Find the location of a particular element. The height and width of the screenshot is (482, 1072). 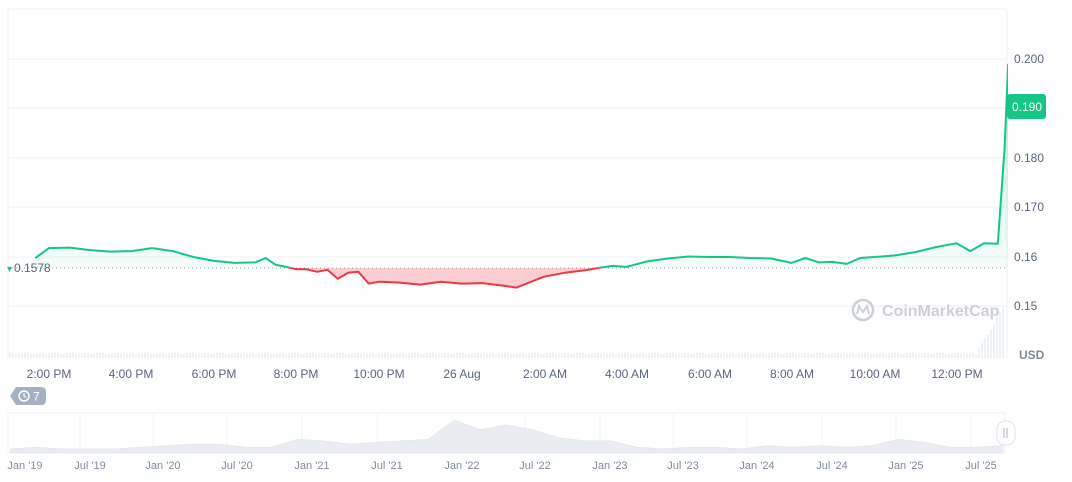

x-tick-label: 8:00 PM is located at coordinates (296, 374).